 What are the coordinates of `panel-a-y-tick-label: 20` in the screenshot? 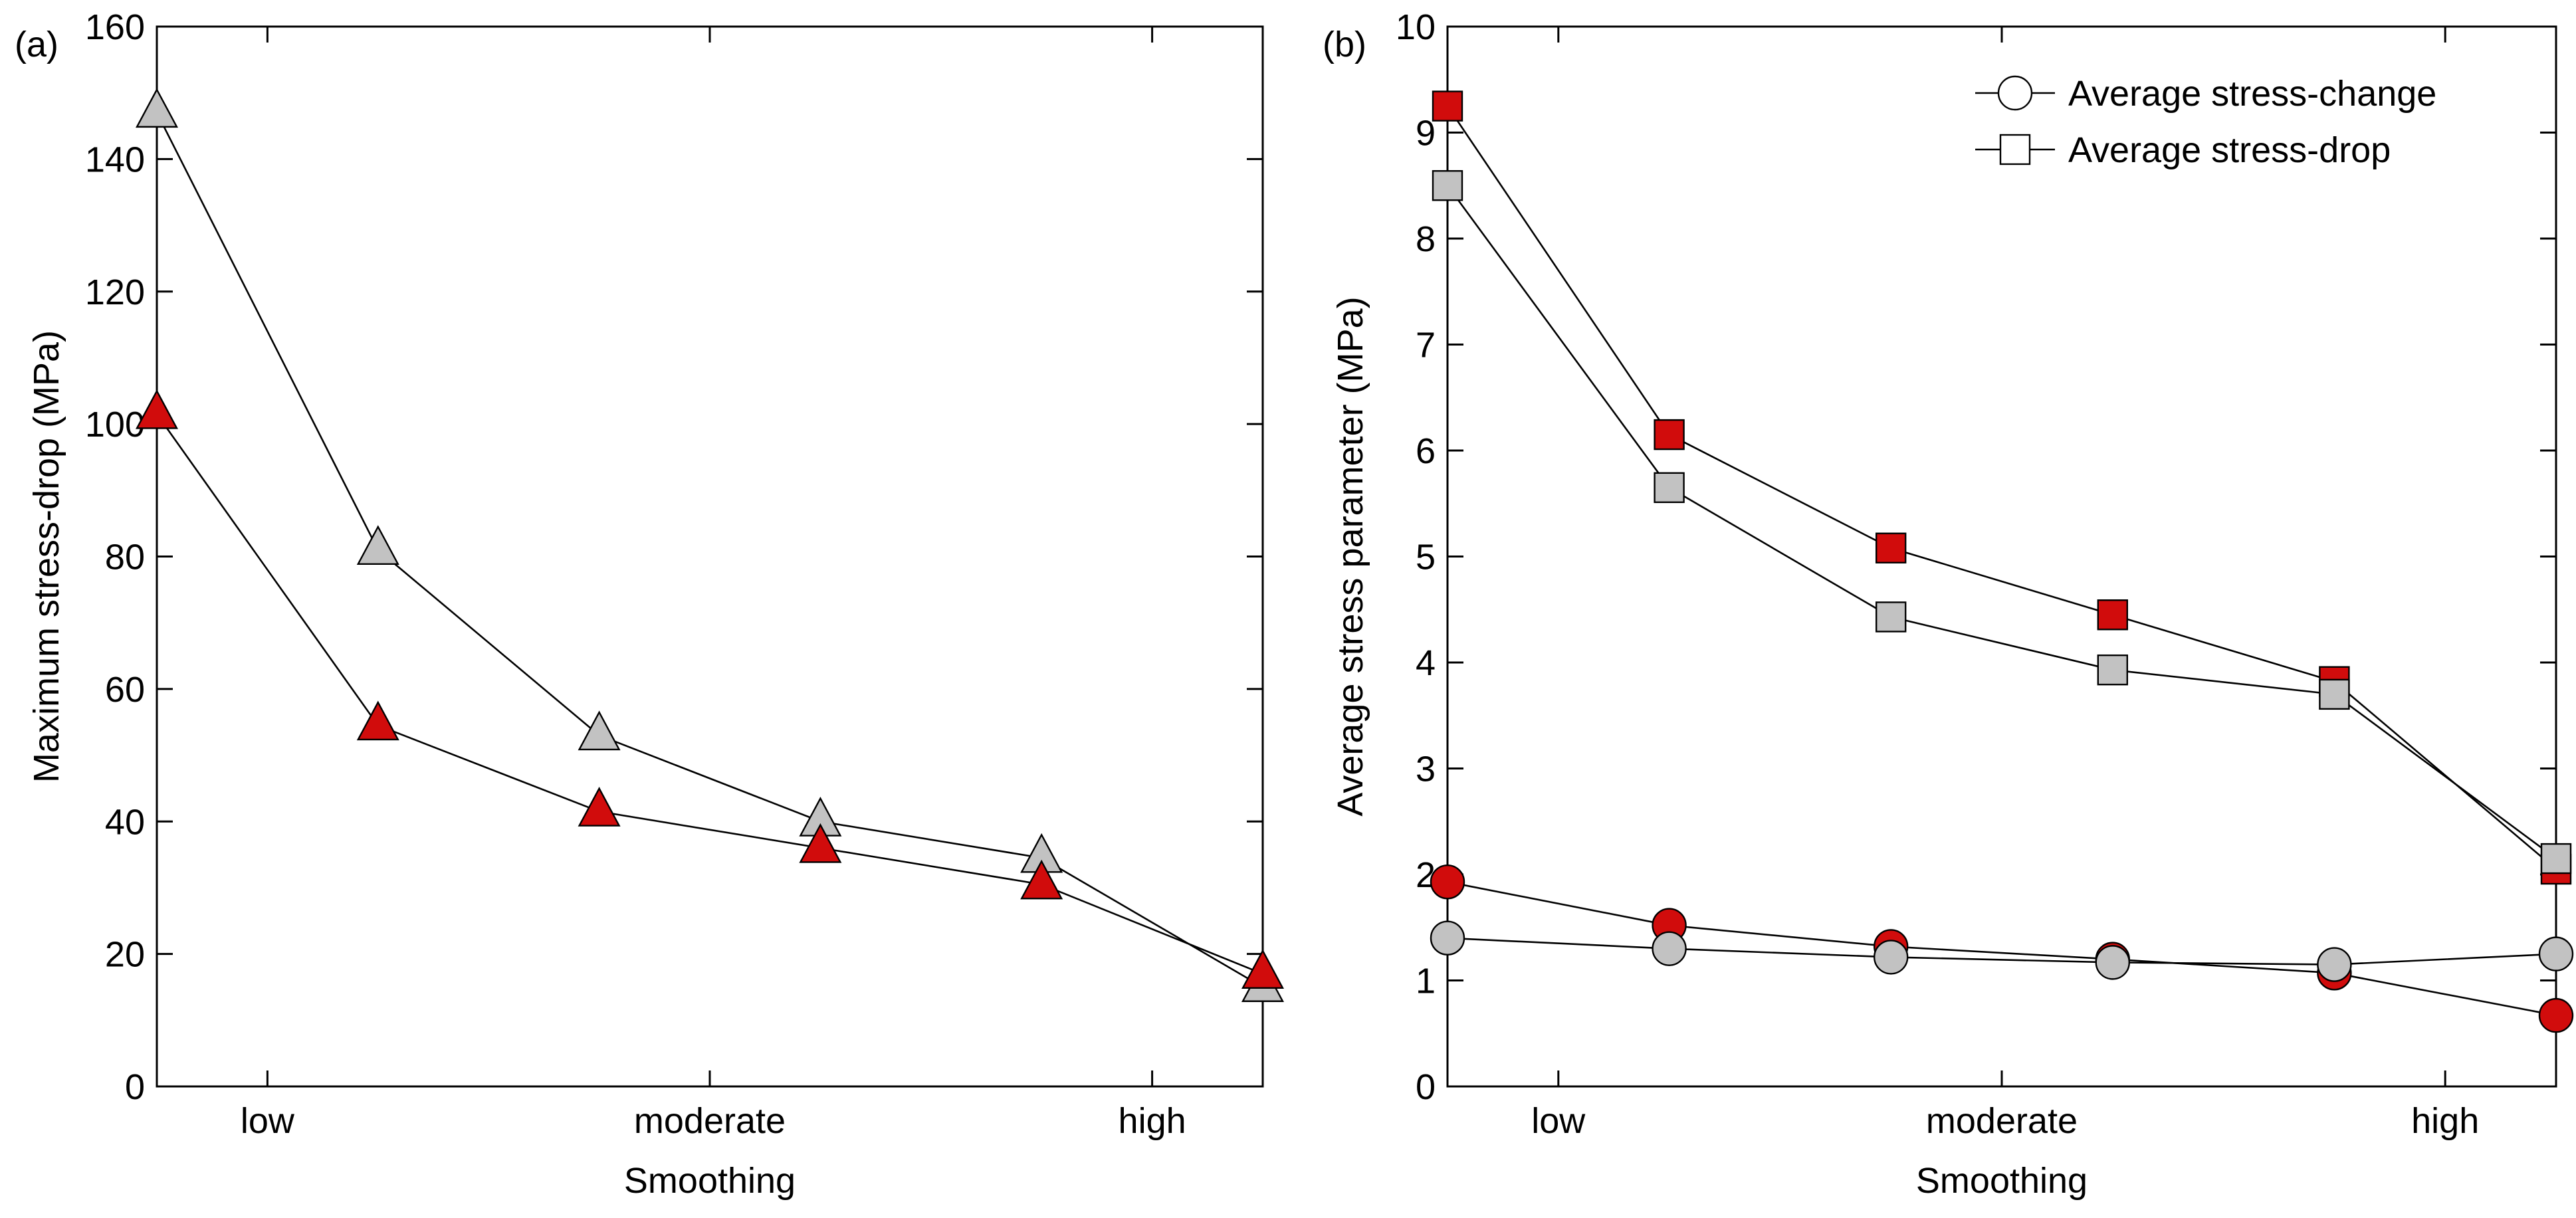 It's located at (125, 955).